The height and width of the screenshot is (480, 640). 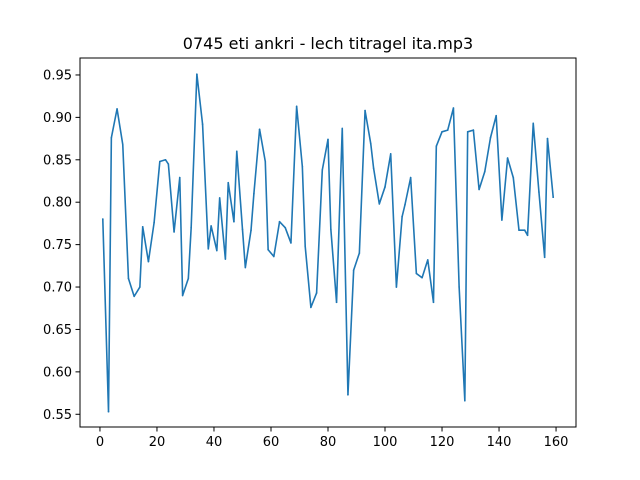 What do you see at coordinates (442, 442) in the screenshot?
I see `x-tick-label: 120` at bounding box center [442, 442].